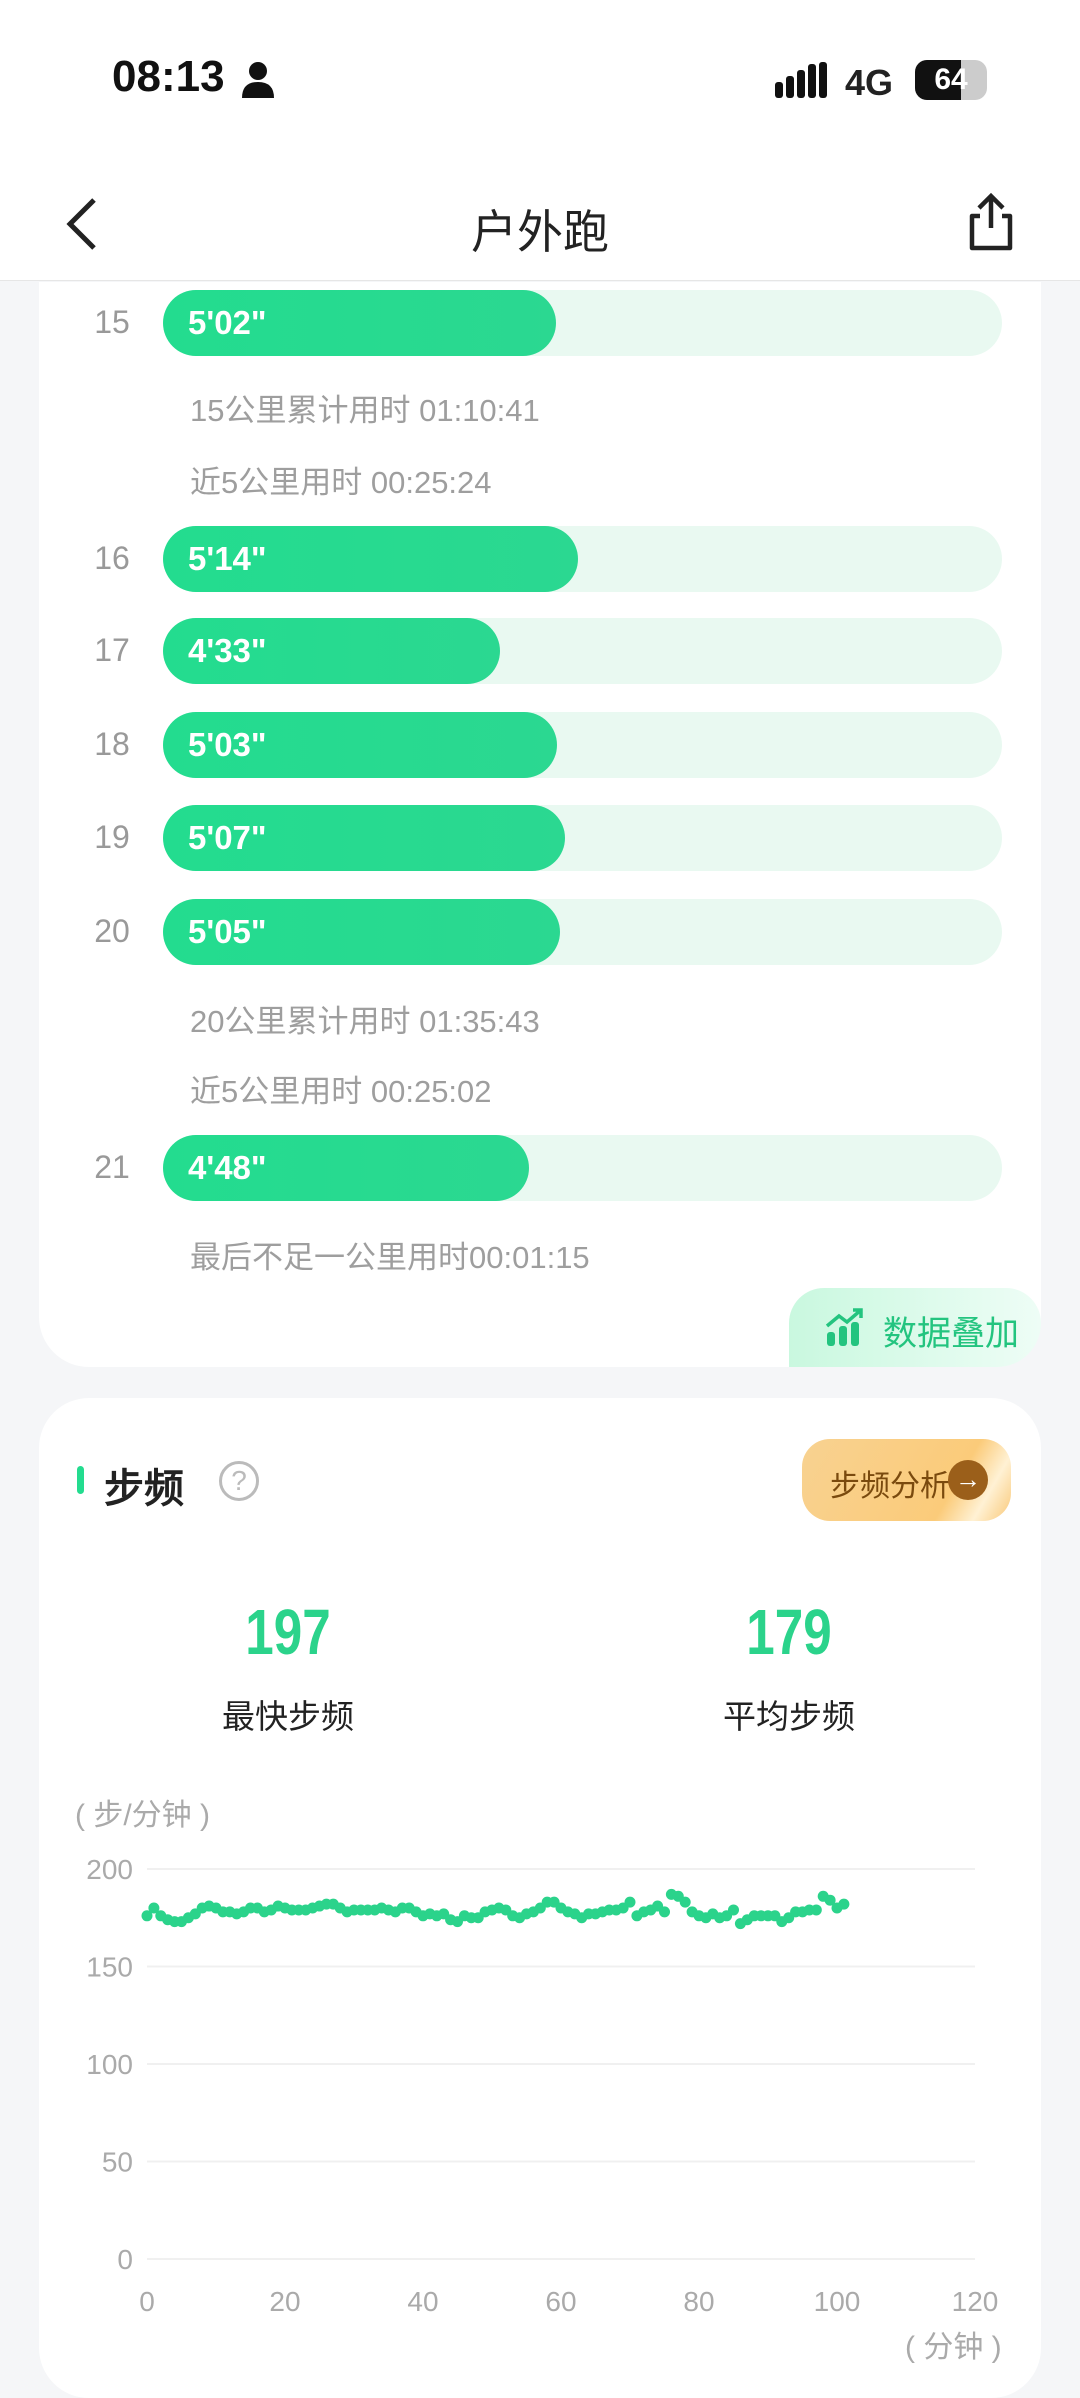  I want to click on x-tick-label: 120, so click(975, 2301).